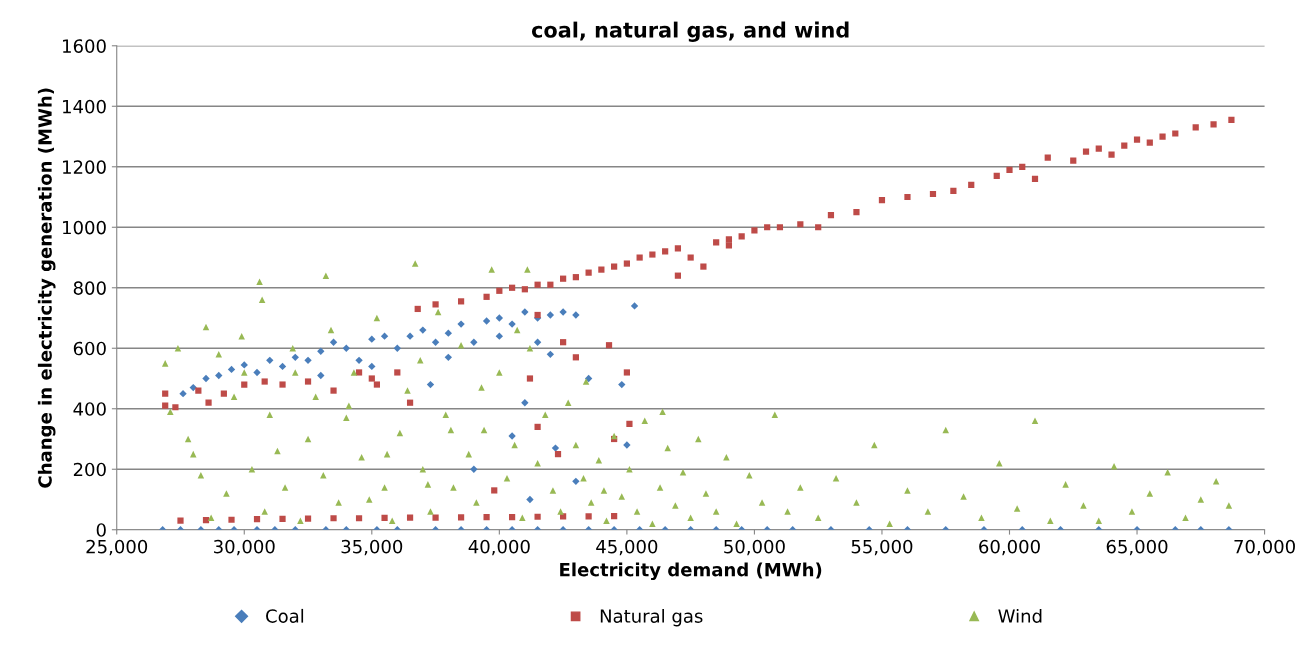 The width and height of the screenshot is (1297, 654). What do you see at coordinates (754, 547) in the screenshot?
I see `x-tick-label: 50,000` at bounding box center [754, 547].